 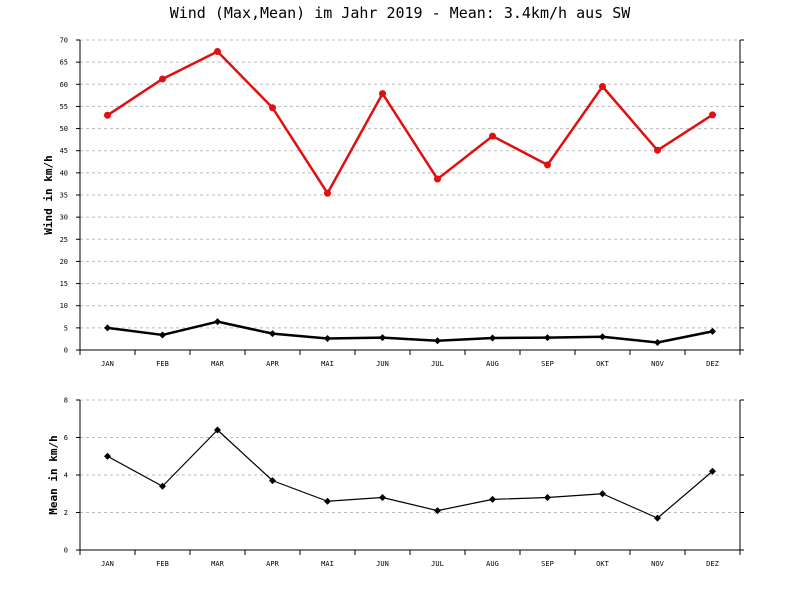 What do you see at coordinates (64, 262) in the screenshot?
I see `y-tick-label: 20` at bounding box center [64, 262].